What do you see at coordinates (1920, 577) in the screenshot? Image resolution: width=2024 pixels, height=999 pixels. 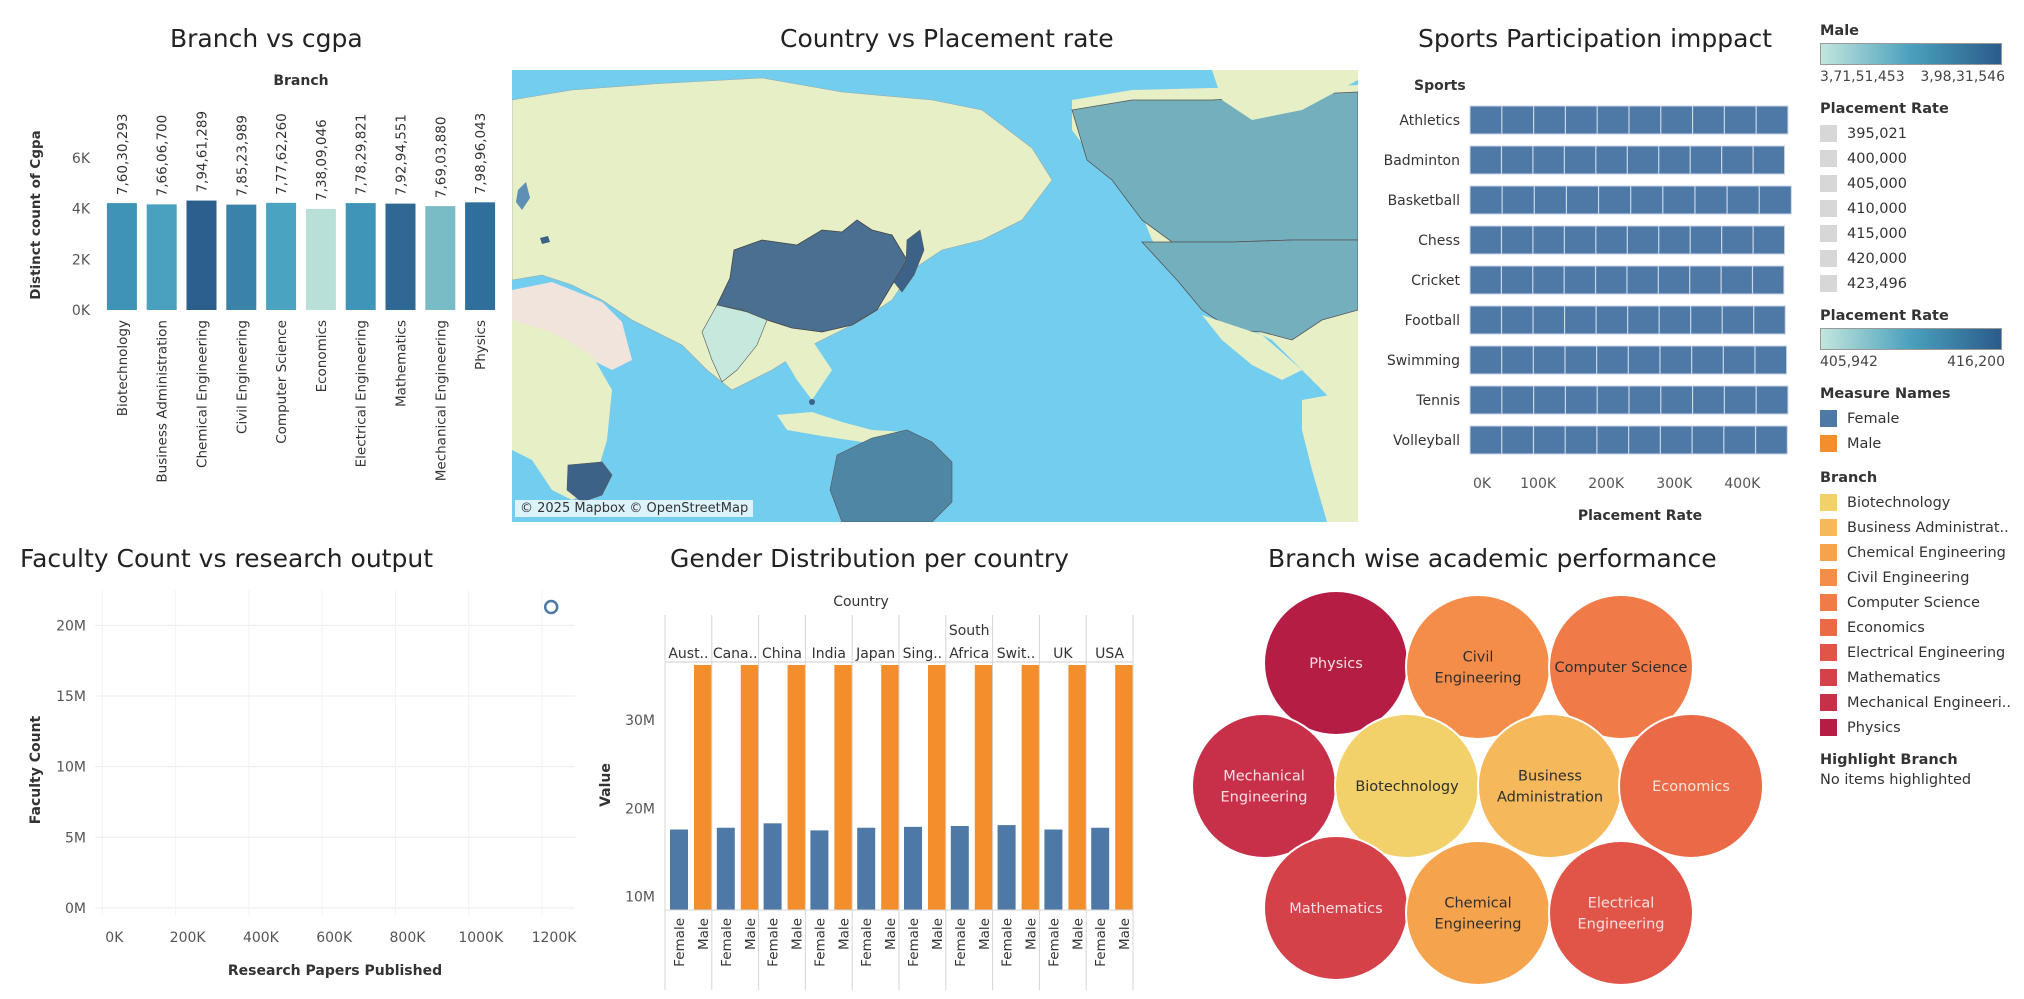 I see `branch-legend-item: Civil Engineering` at bounding box center [1920, 577].